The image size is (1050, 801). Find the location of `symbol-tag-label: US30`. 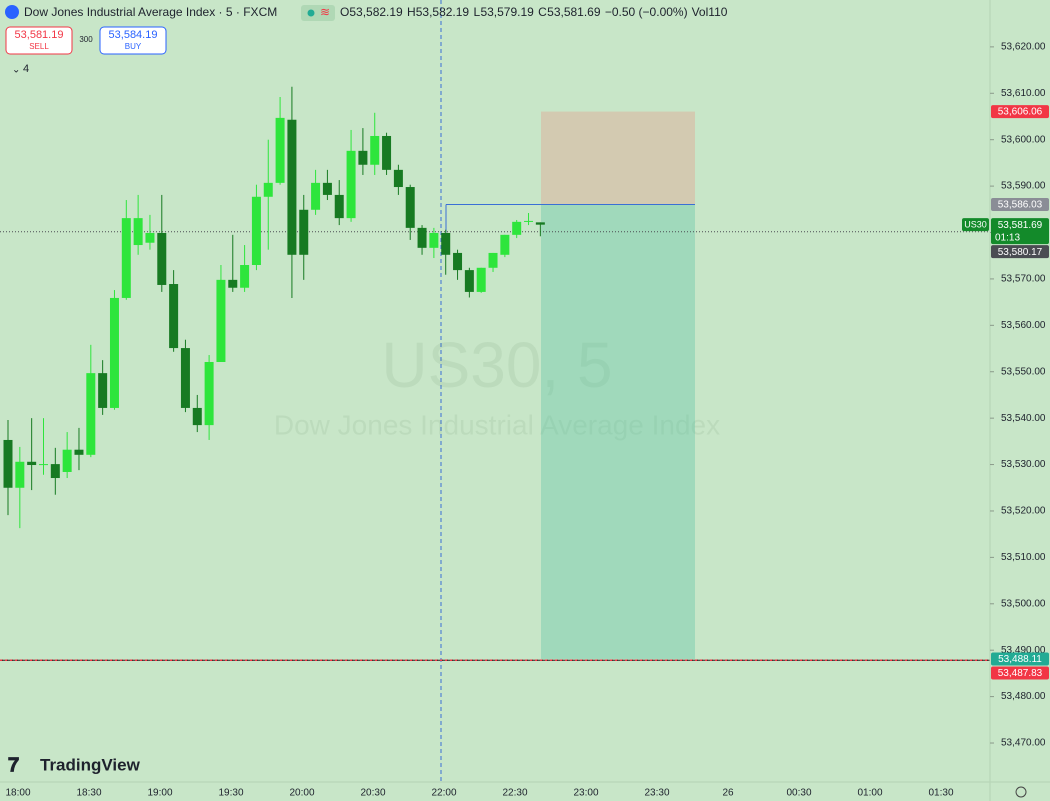

symbol-tag-label: US30 is located at coordinates (975, 225).